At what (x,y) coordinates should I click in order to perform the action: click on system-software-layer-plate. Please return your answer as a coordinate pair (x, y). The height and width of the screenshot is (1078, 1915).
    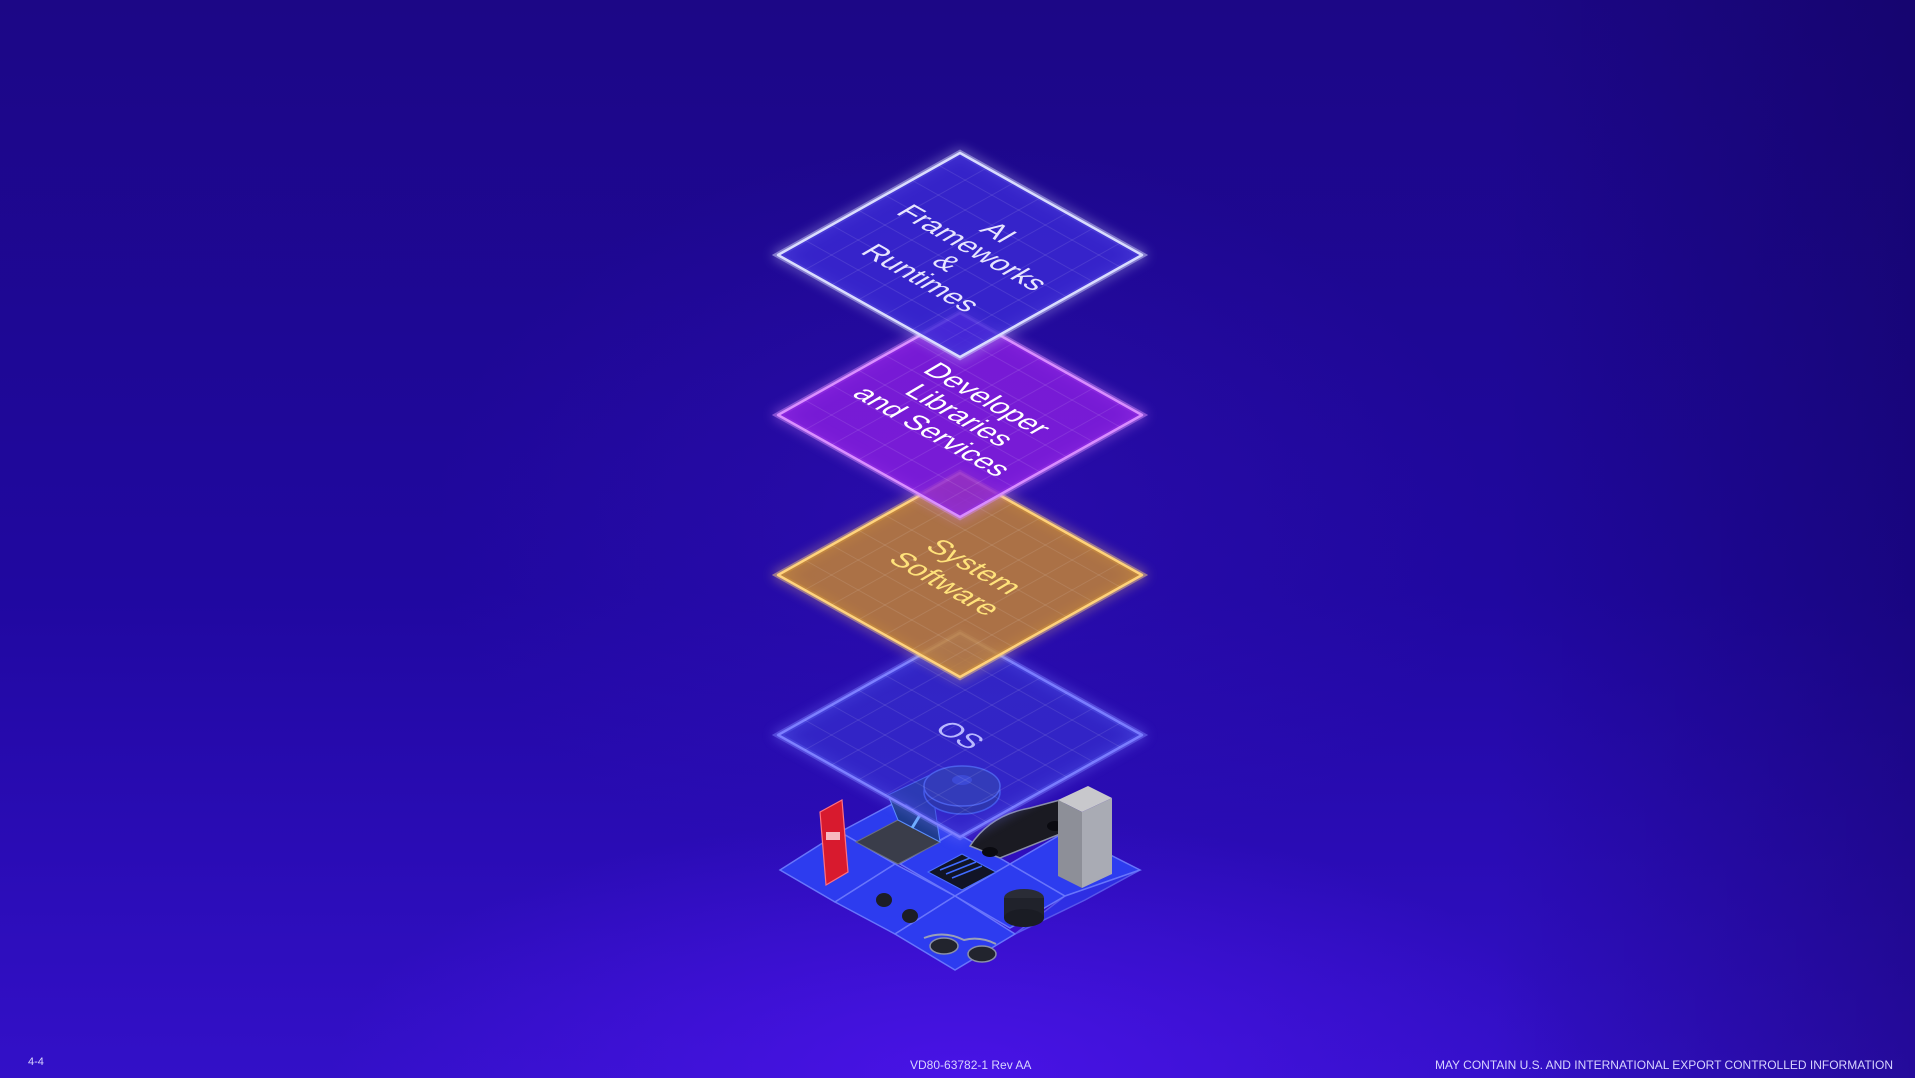
    Looking at the image, I should click on (960, 575).